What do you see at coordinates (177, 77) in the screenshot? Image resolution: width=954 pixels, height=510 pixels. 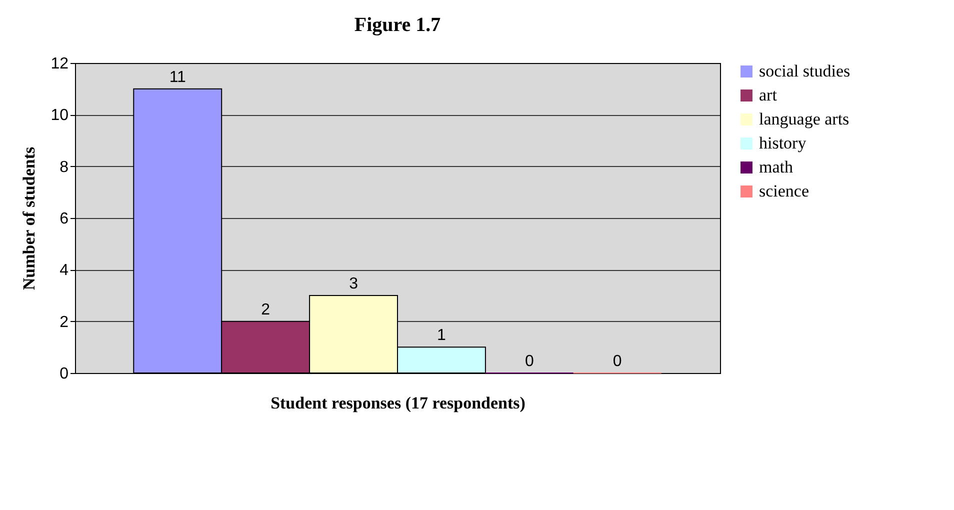 I see `data-label: 11` at bounding box center [177, 77].